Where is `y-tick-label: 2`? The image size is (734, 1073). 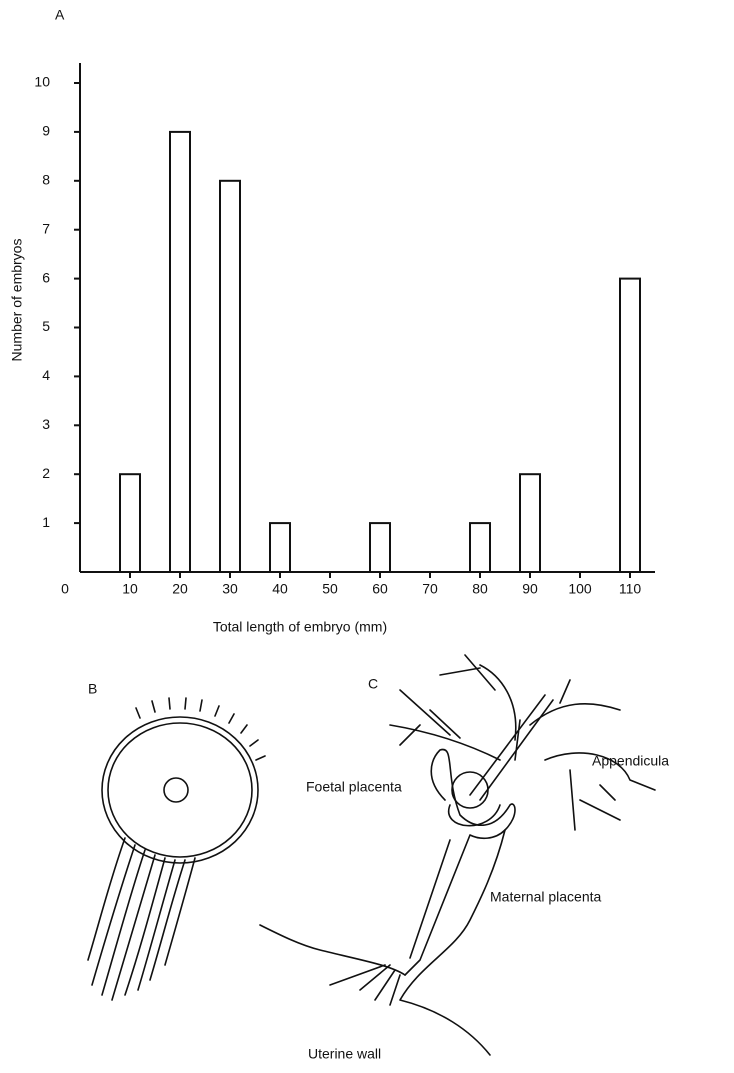 y-tick-label: 2 is located at coordinates (46, 473).